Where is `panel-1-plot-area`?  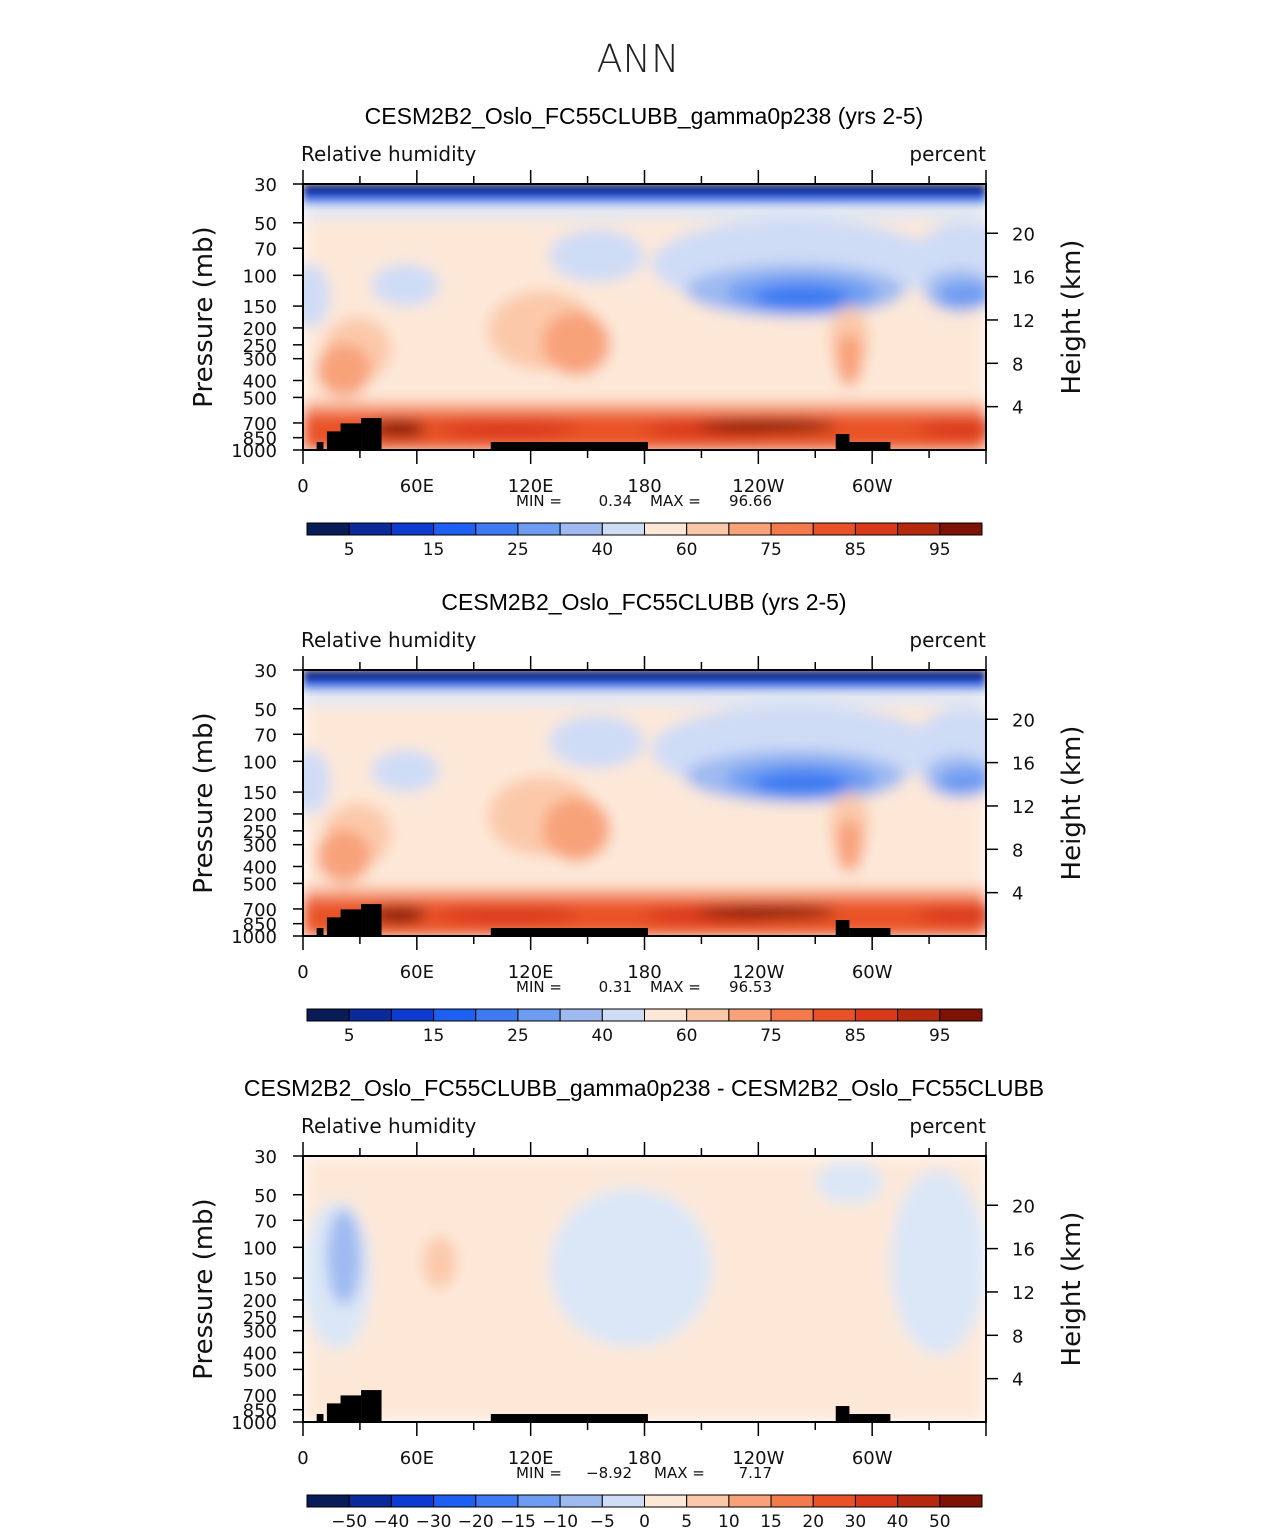
panel-1-plot-area is located at coordinates (644, 317).